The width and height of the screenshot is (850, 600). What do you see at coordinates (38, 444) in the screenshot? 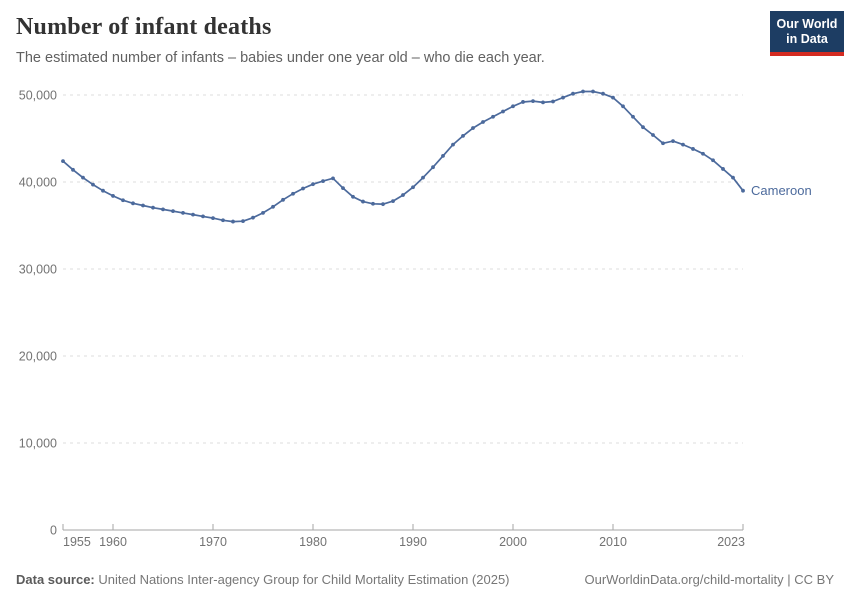
I see `y-tick-label: 10,000` at bounding box center [38, 444].